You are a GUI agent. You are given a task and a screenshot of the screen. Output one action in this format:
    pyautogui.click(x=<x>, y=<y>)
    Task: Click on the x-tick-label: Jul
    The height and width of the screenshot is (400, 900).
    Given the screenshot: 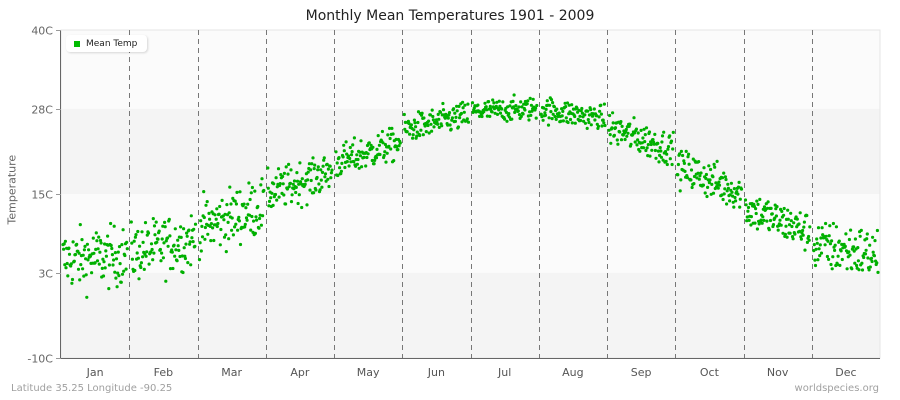 What is the action you would take?
    pyautogui.click(x=504, y=372)
    